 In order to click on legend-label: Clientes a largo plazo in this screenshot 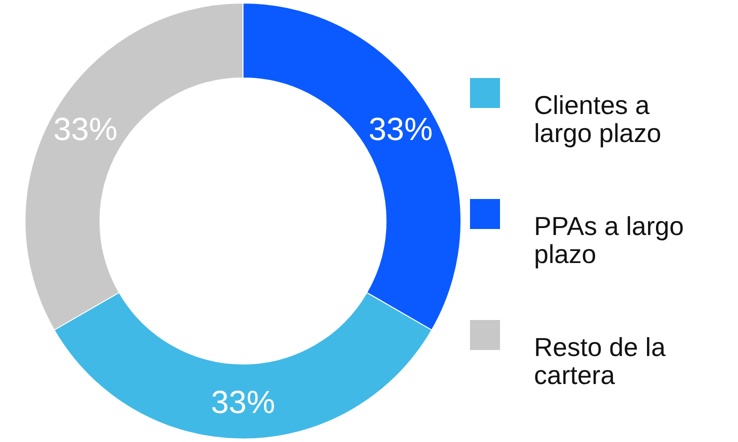, I will do `click(598, 119)`.